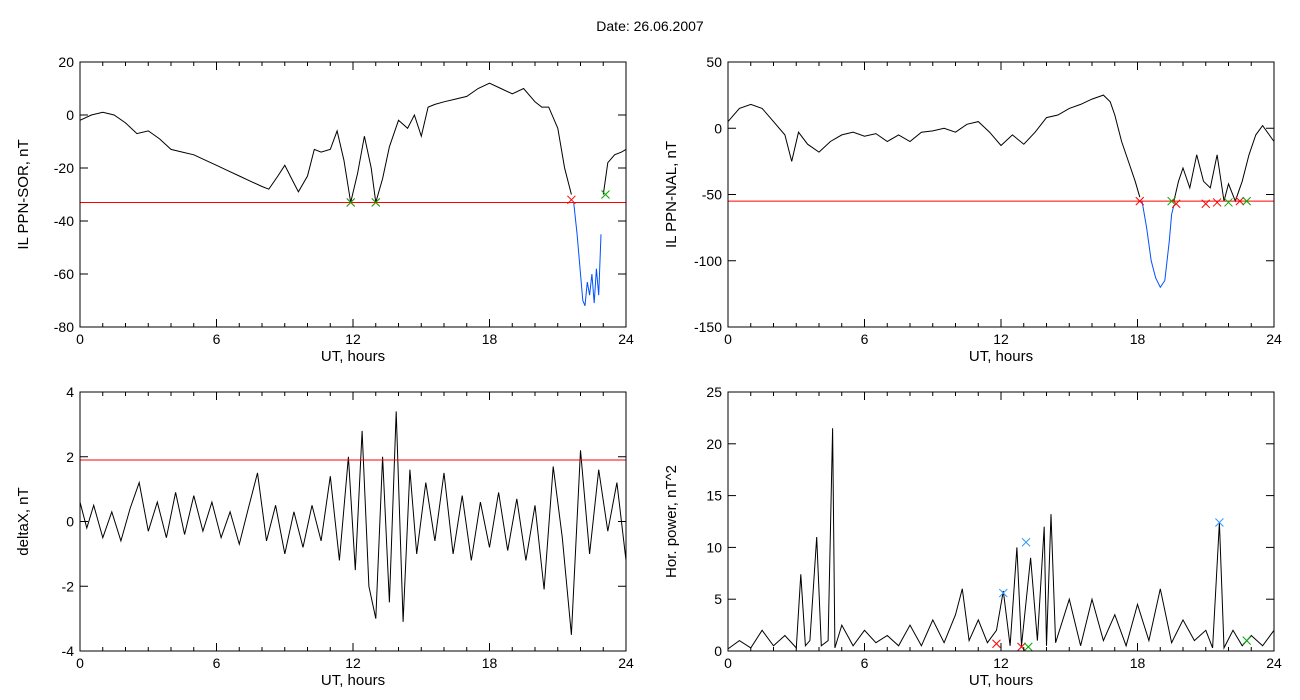 This screenshot has width=1300, height=700. Describe the element at coordinates (650, 26) in the screenshot. I see `page-title: Date: 26.06.2007` at that location.